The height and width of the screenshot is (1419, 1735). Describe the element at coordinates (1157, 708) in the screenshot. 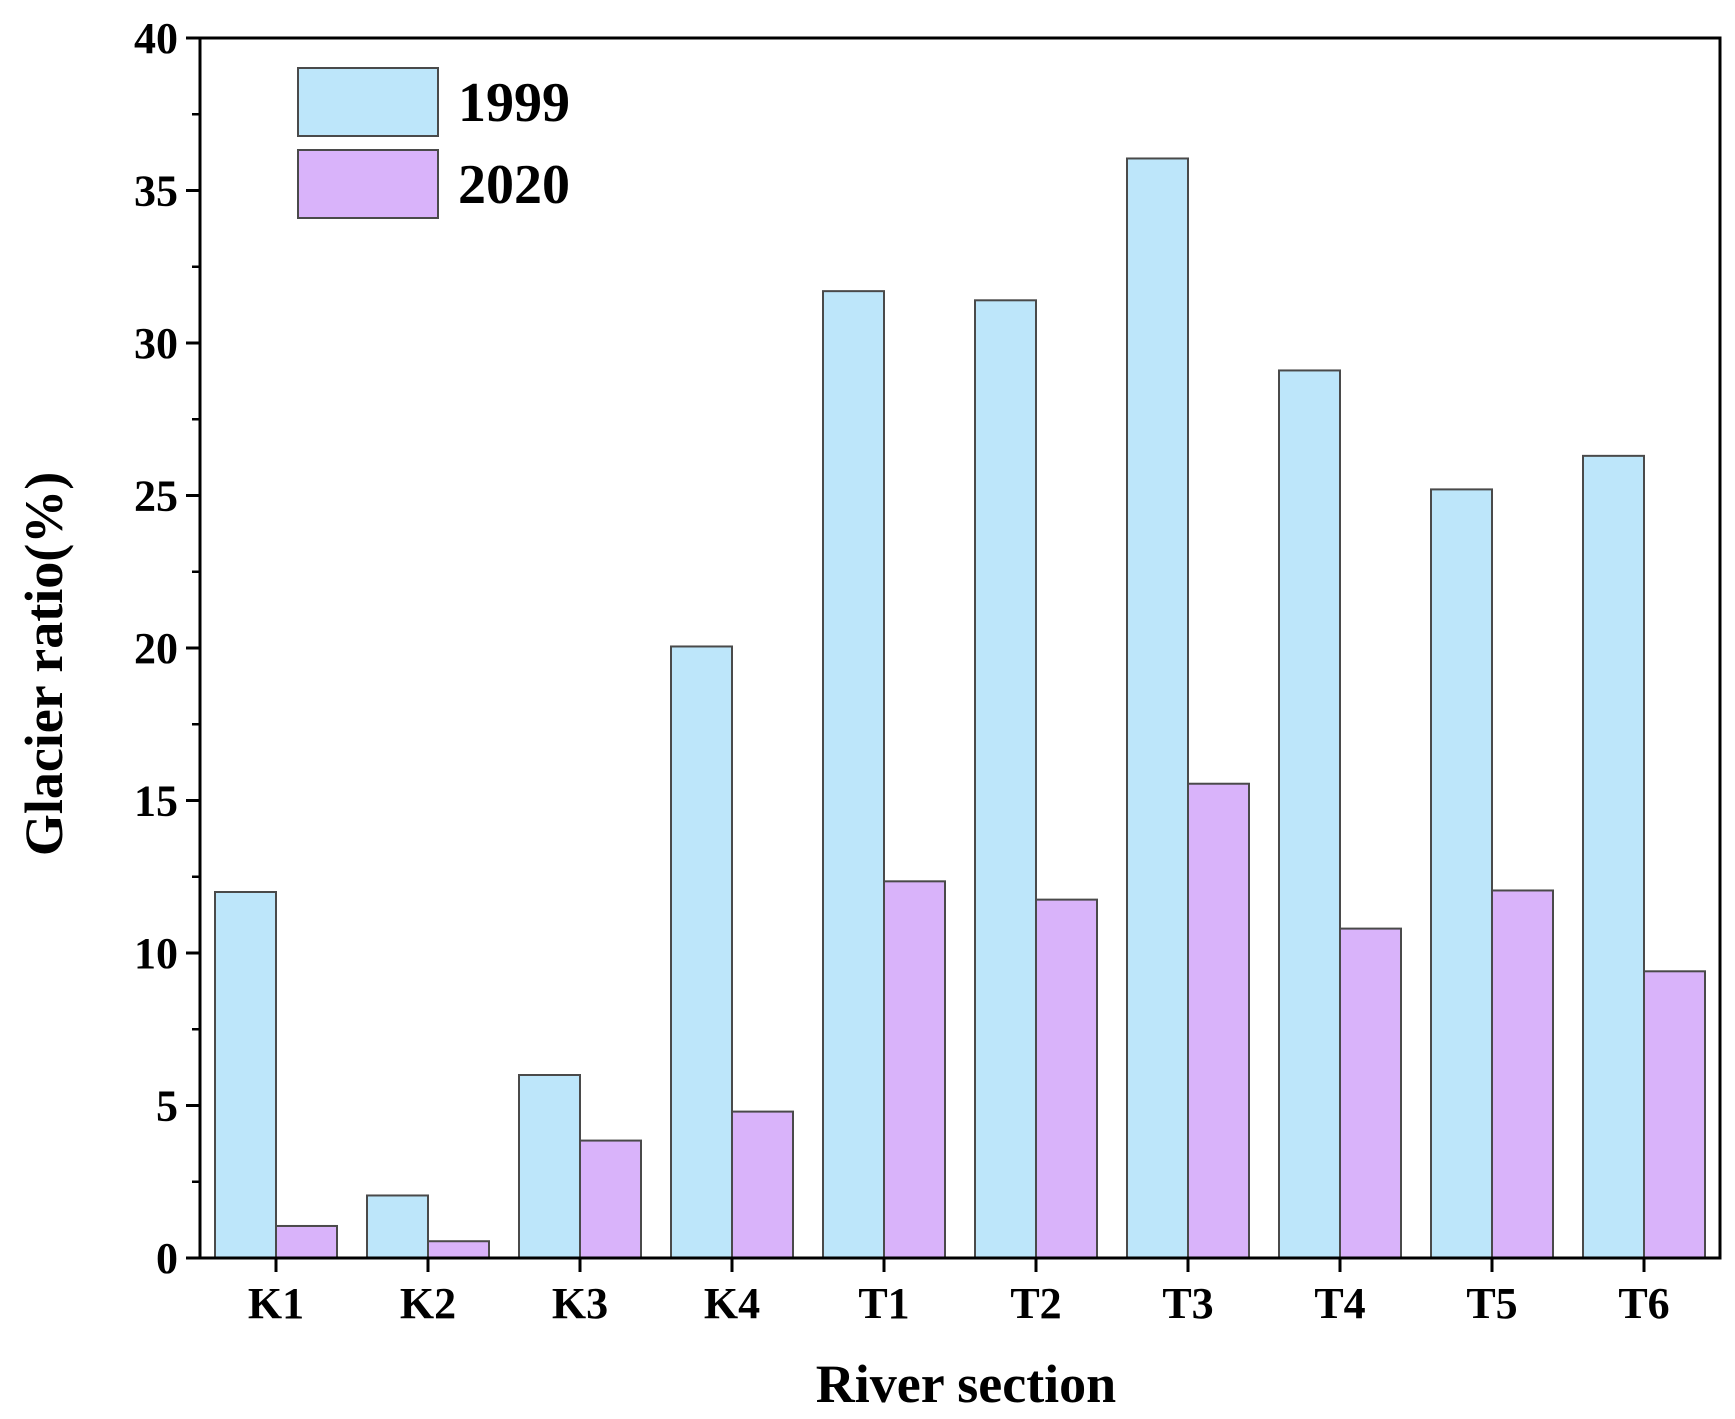

I see `bar-1999-T3` at that location.